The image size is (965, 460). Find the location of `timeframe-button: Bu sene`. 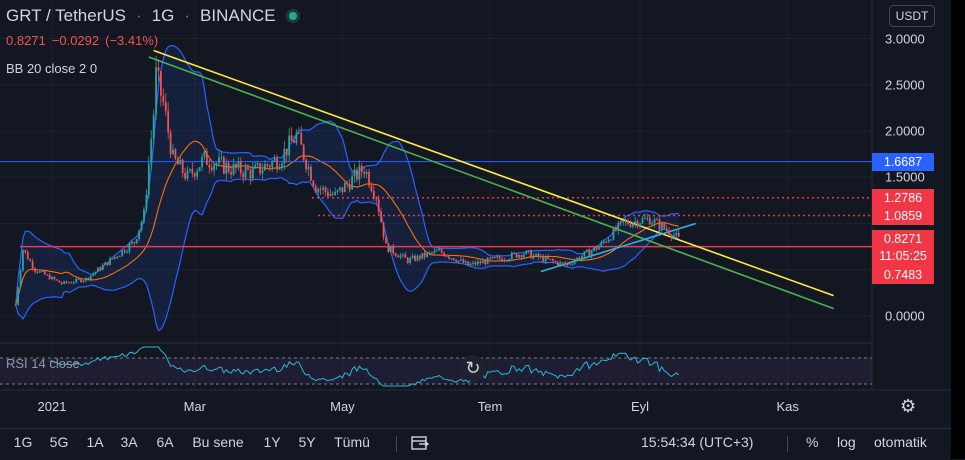

timeframe-button: Bu sene is located at coordinates (218, 442).